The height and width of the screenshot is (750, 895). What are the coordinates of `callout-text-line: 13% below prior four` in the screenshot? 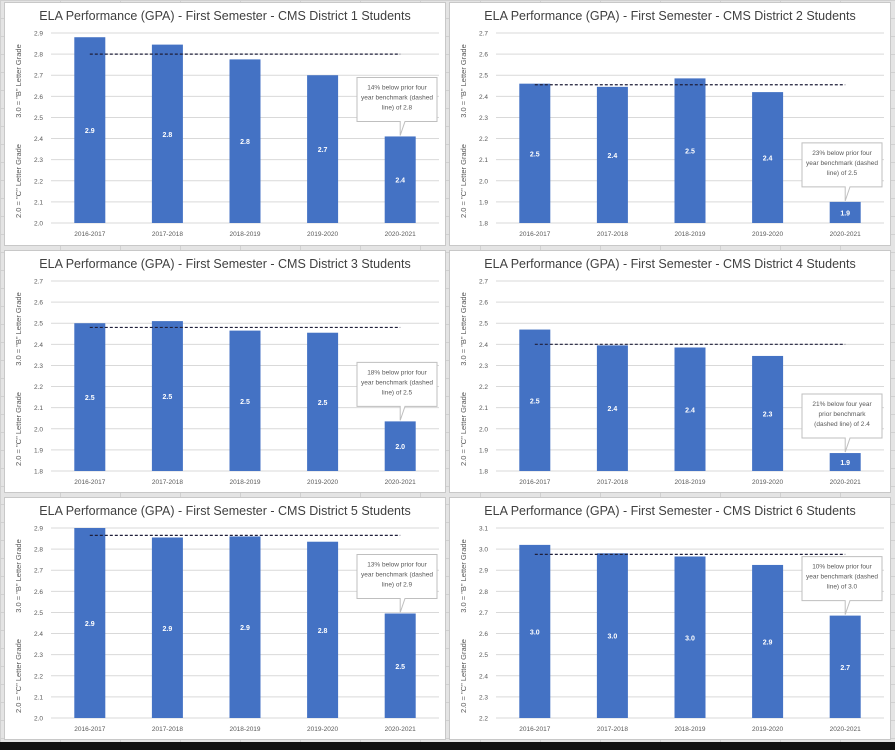 It's located at (397, 565).